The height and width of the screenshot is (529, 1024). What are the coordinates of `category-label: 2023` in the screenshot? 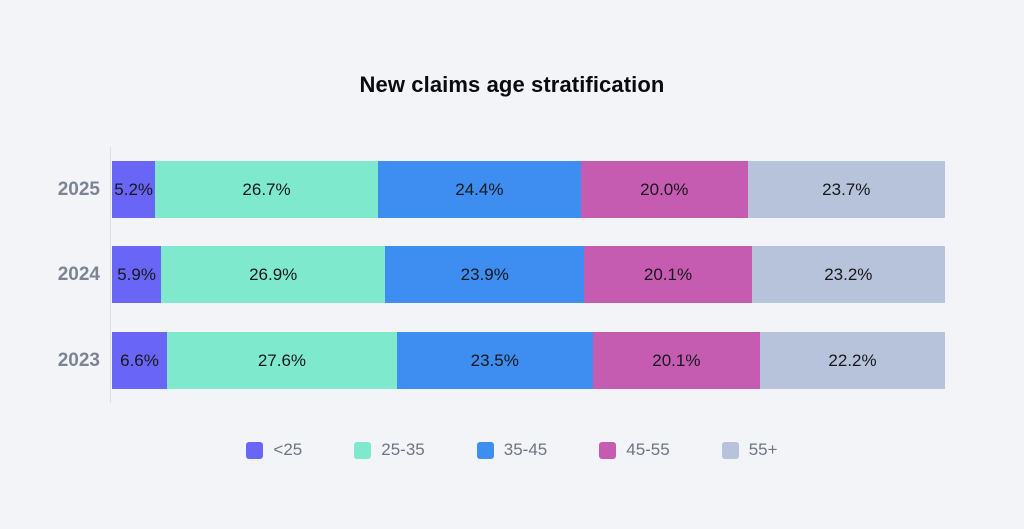 It's located at (78, 360).